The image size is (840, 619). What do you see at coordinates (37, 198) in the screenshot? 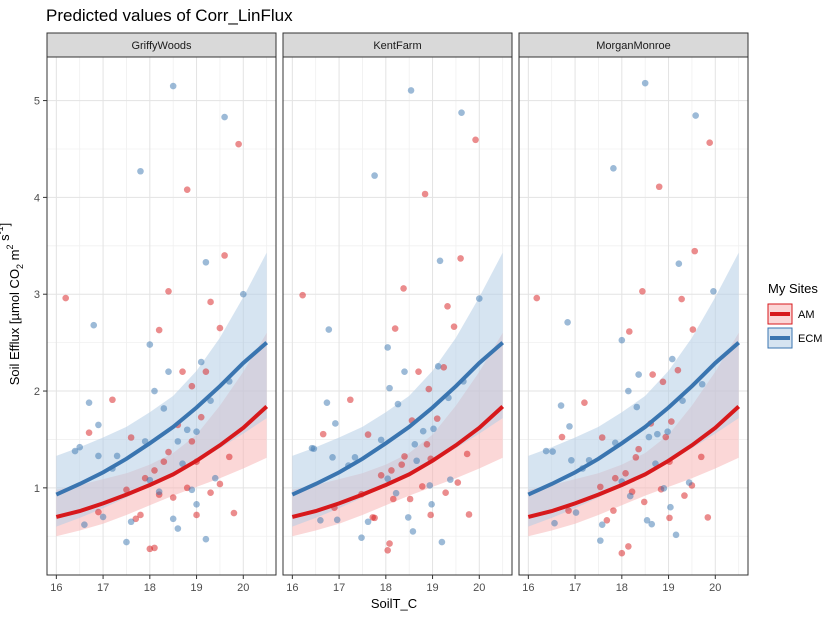
I see `y-tick-label: 4` at bounding box center [37, 198].